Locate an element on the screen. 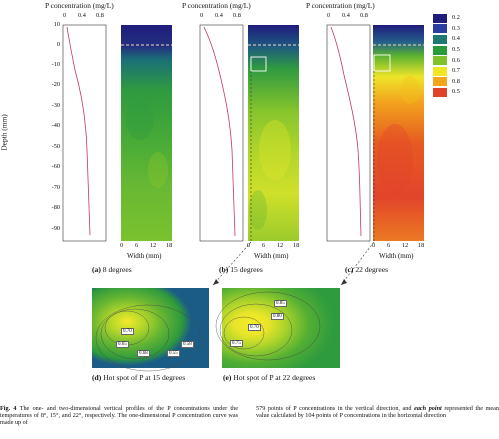  depth-tick-10: -90 is located at coordinates (55, 228).